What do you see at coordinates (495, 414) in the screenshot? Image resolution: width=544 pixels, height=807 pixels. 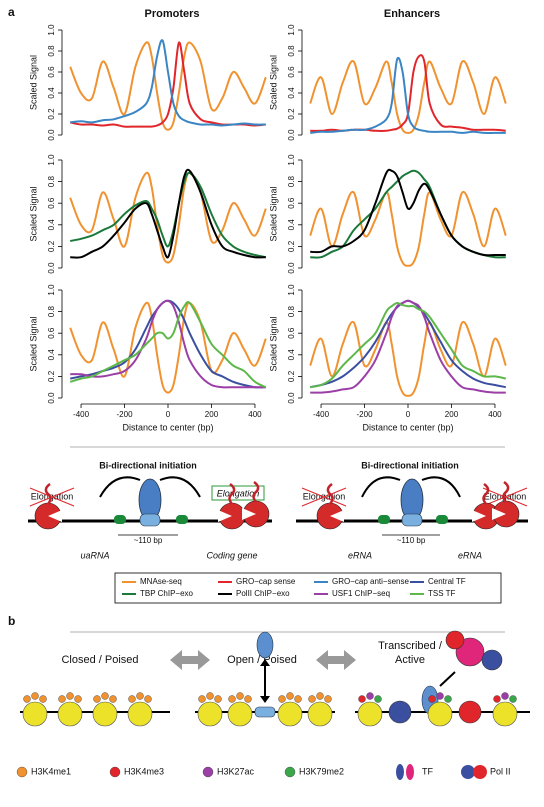 I see `x-tick-label: 400` at bounding box center [495, 414].